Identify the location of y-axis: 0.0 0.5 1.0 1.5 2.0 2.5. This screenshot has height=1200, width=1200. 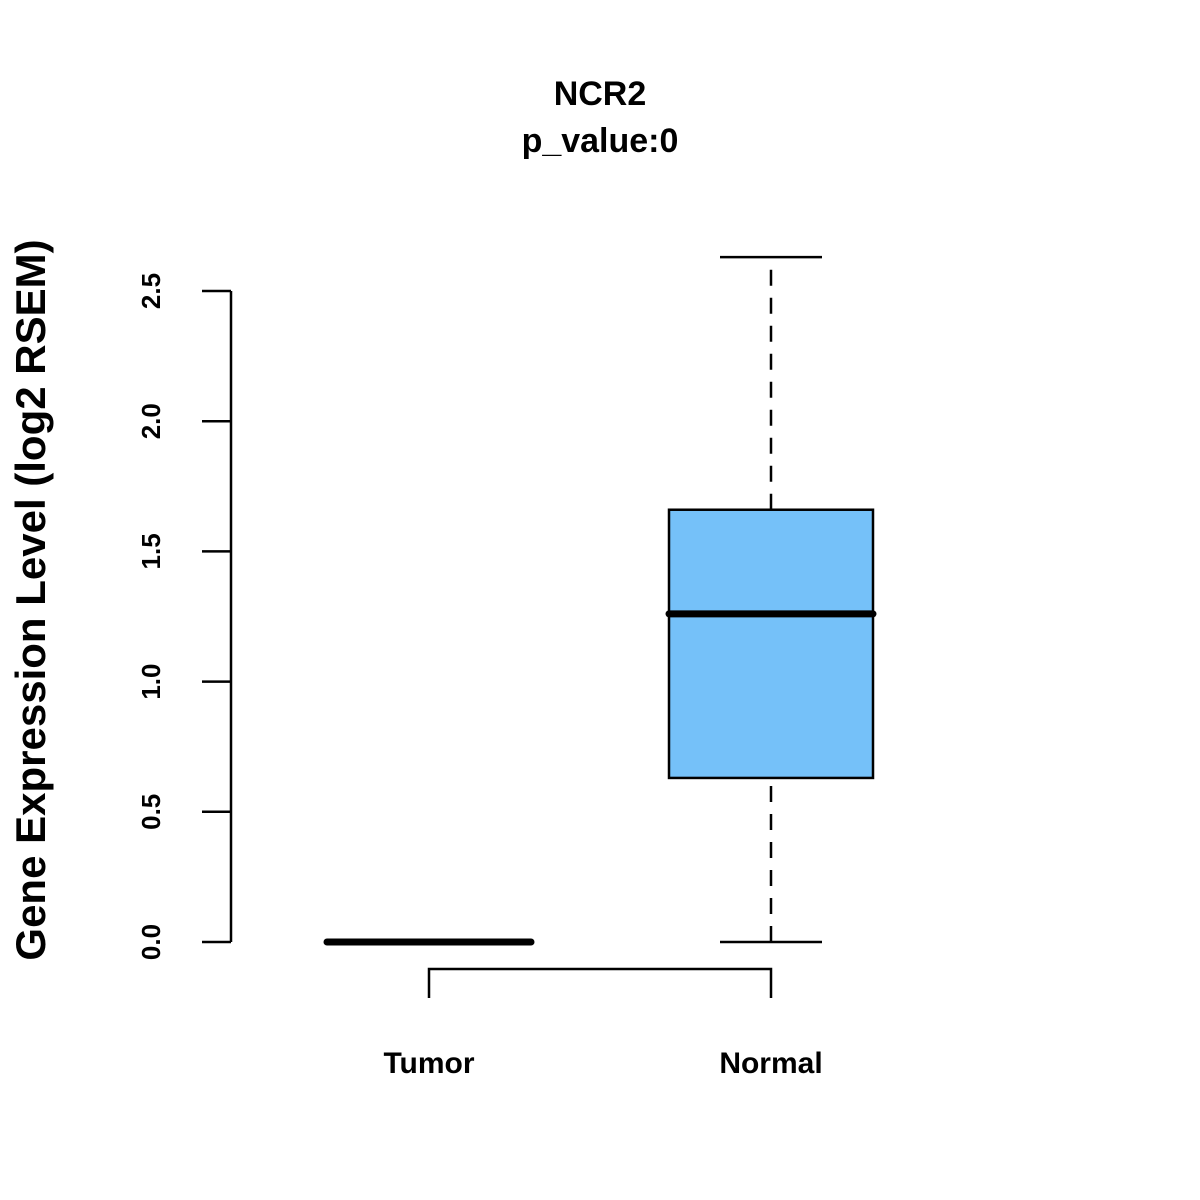
(184, 616).